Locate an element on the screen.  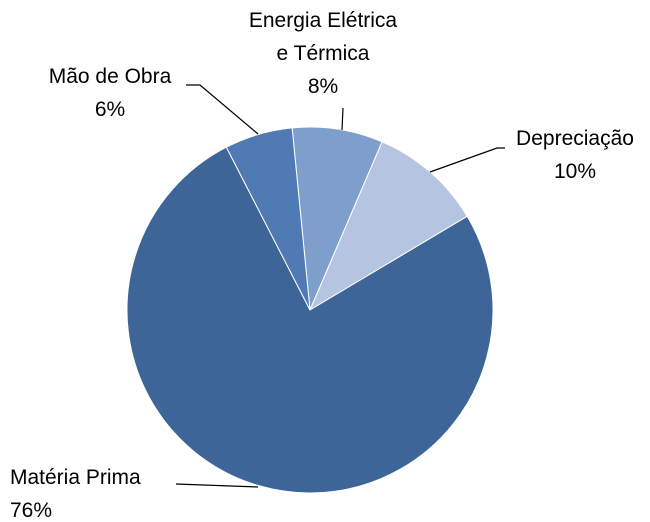
percent-label: 76% is located at coordinates (31, 510).